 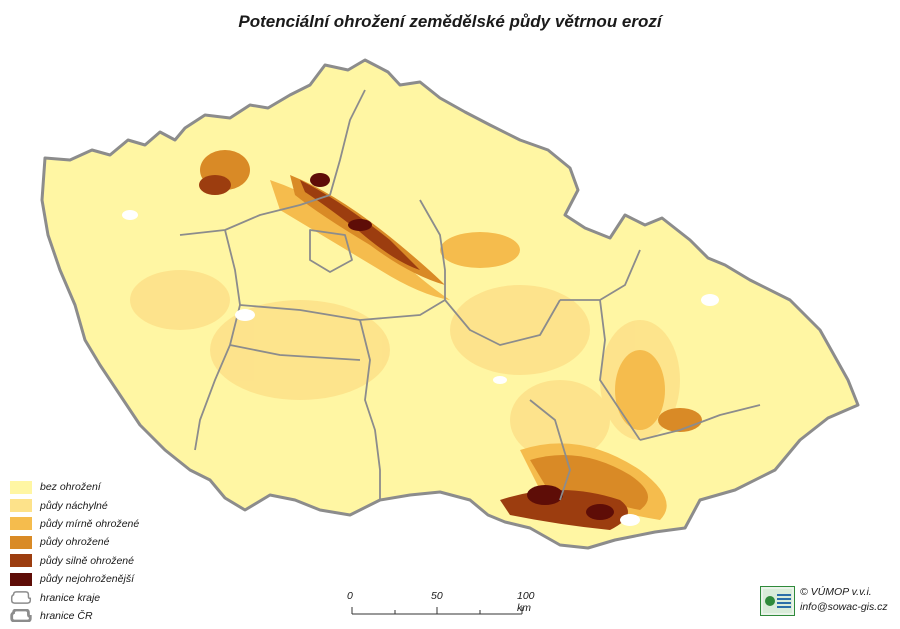 I want to click on scale-label: 50, so click(x=437, y=596).